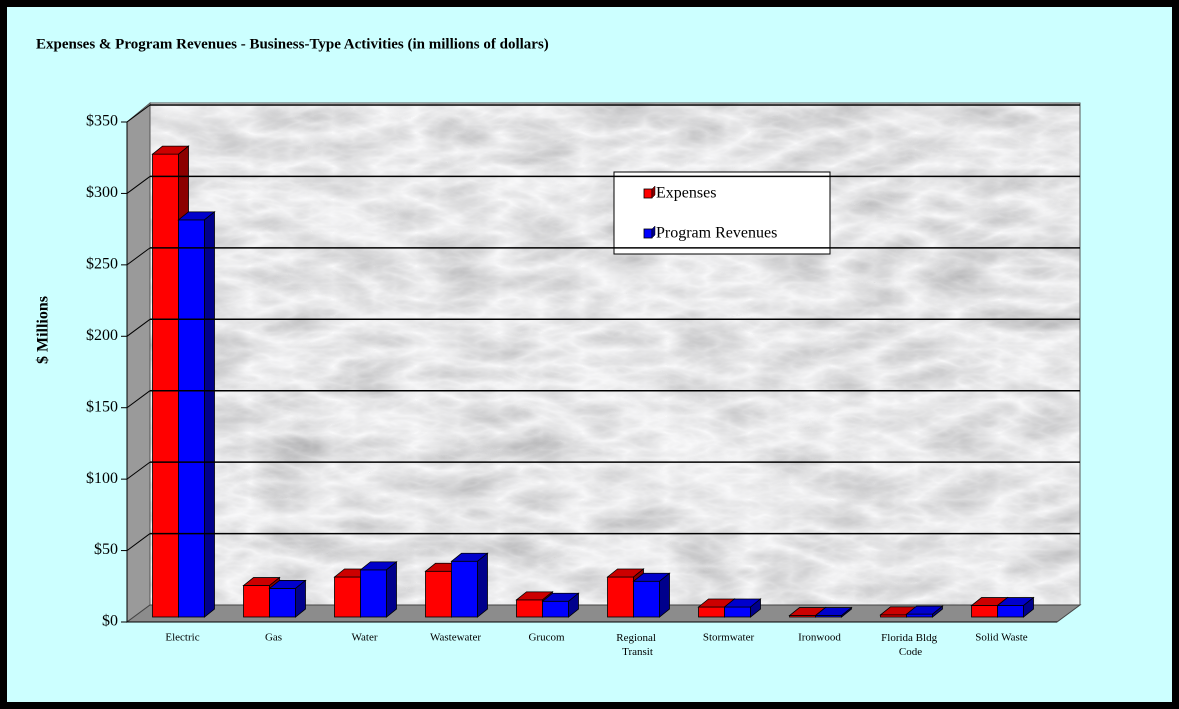 This screenshot has width=1179, height=709. Describe the element at coordinates (102, 264) in the screenshot. I see `y-tick-label: $250` at that location.